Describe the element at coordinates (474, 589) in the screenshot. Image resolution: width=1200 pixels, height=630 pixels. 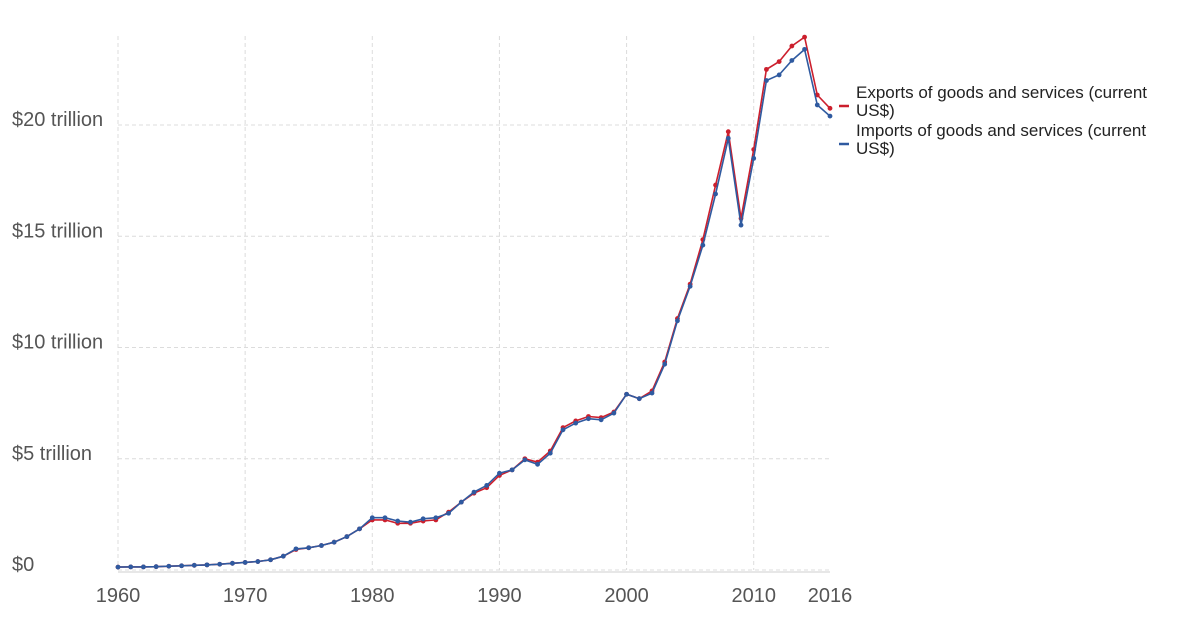
I see `x-axis: 1960 1970 1980 1990 2000 2010 2016` at that location.